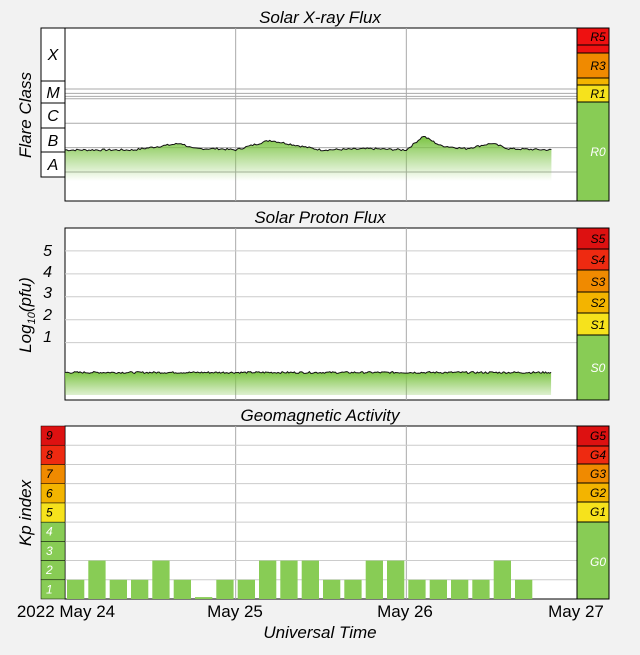 The width and height of the screenshot is (640, 655). Describe the element at coordinates (320, 217) in the screenshot. I see `proton-title: Solar Proton Flux` at that location.